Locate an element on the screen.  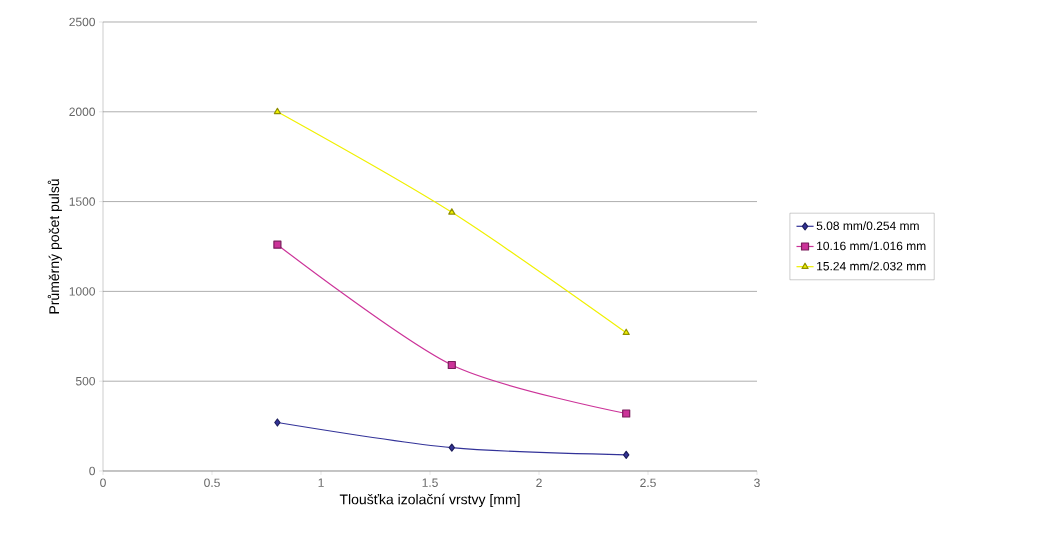
x-tick-label: 1.5 is located at coordinates (430, 482).